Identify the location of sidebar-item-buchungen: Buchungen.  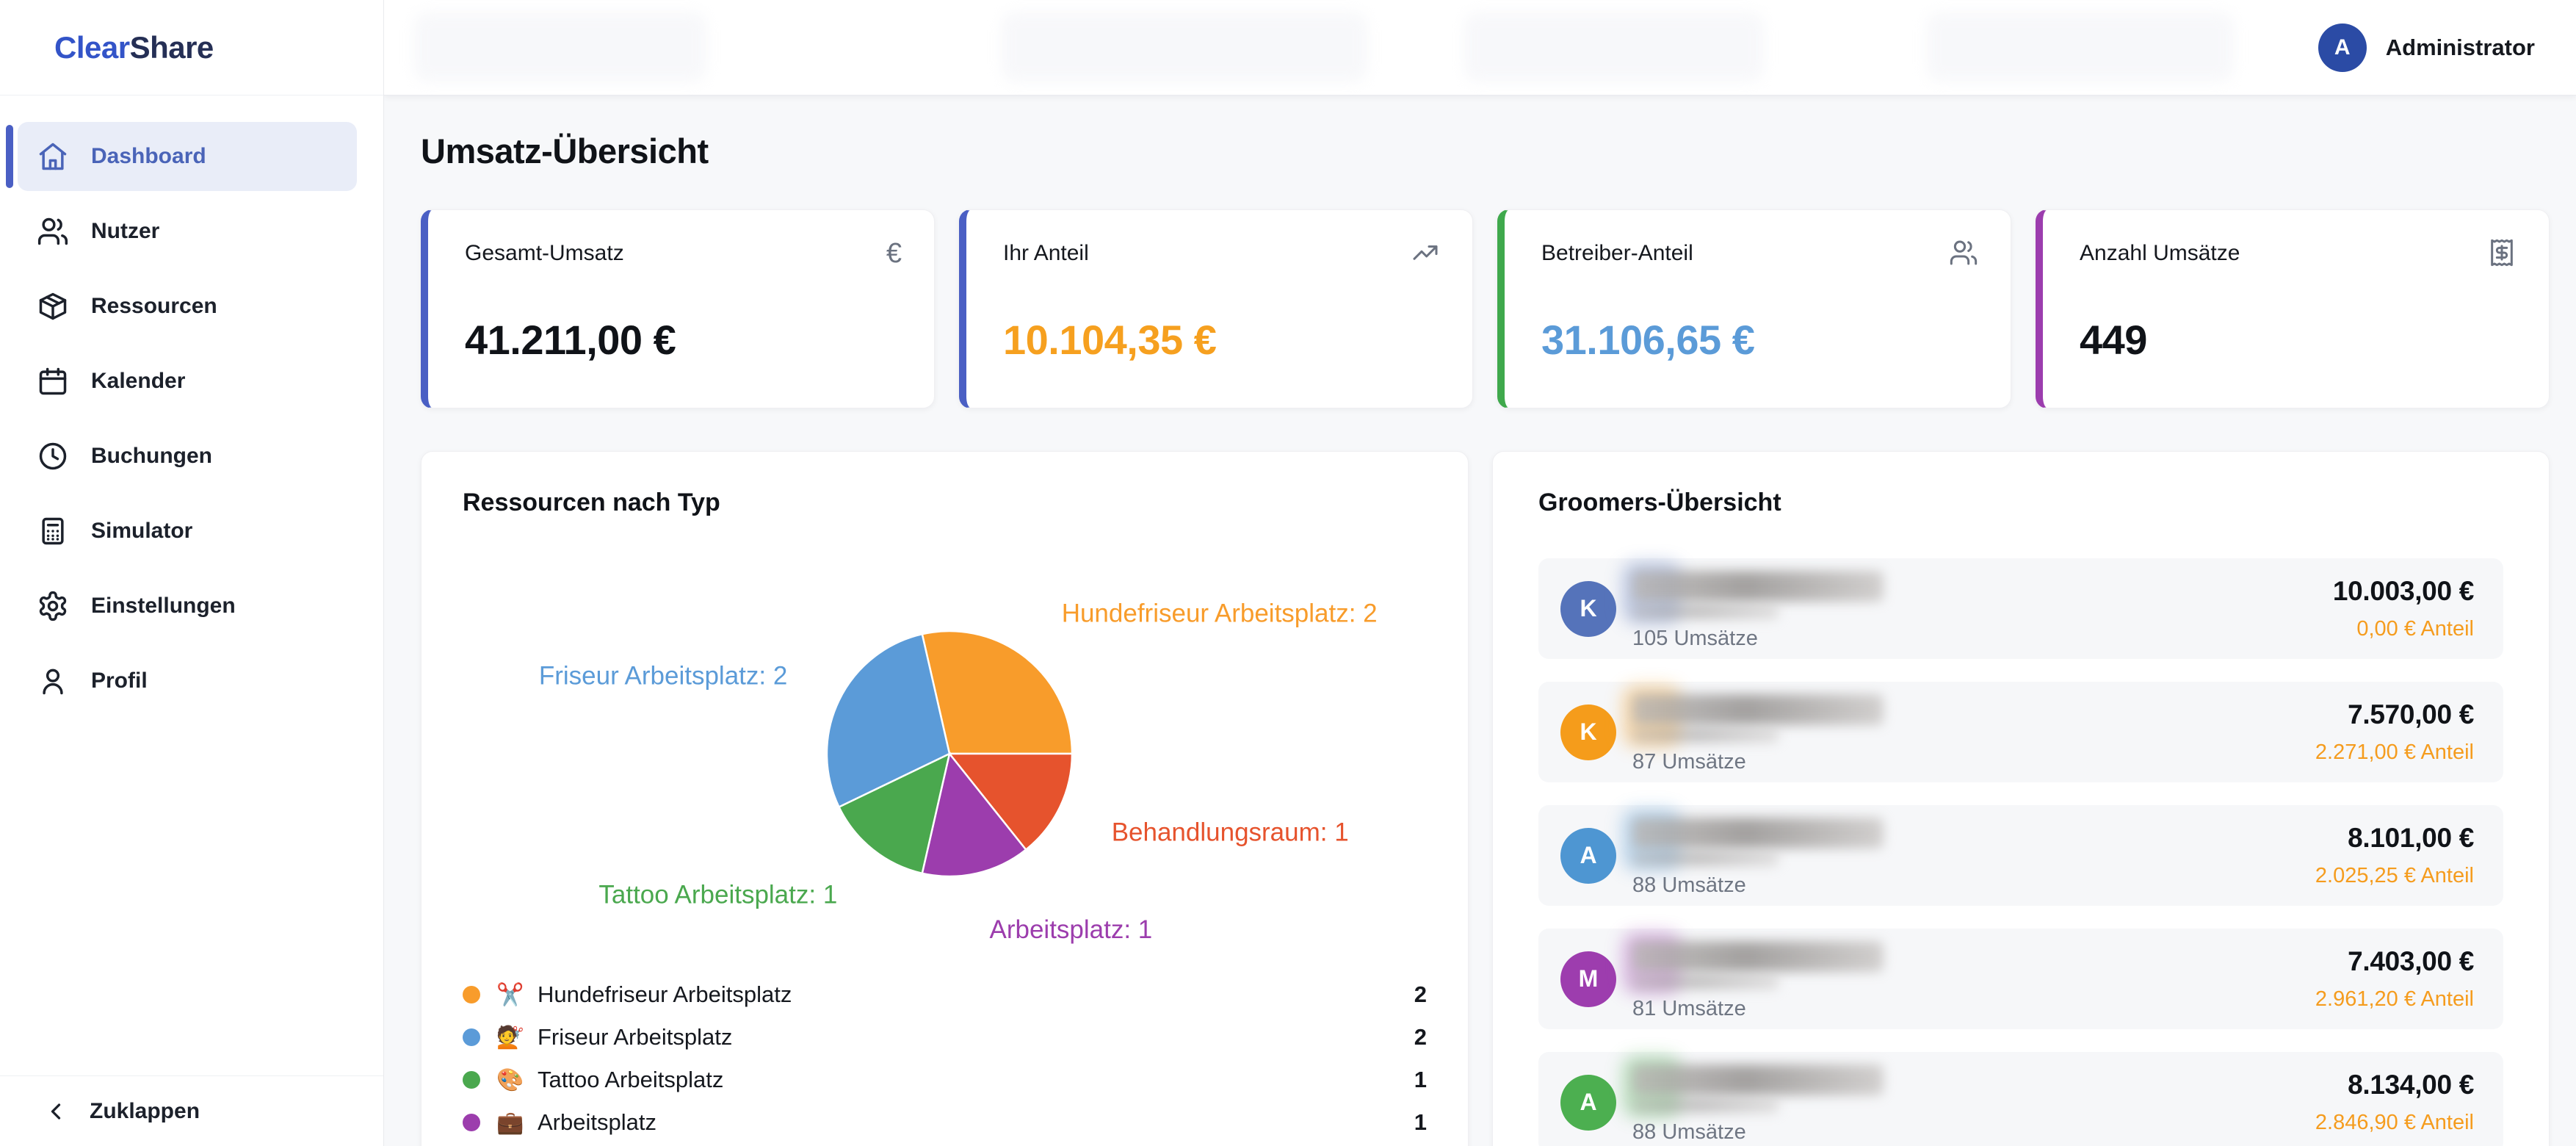
(187, 457).